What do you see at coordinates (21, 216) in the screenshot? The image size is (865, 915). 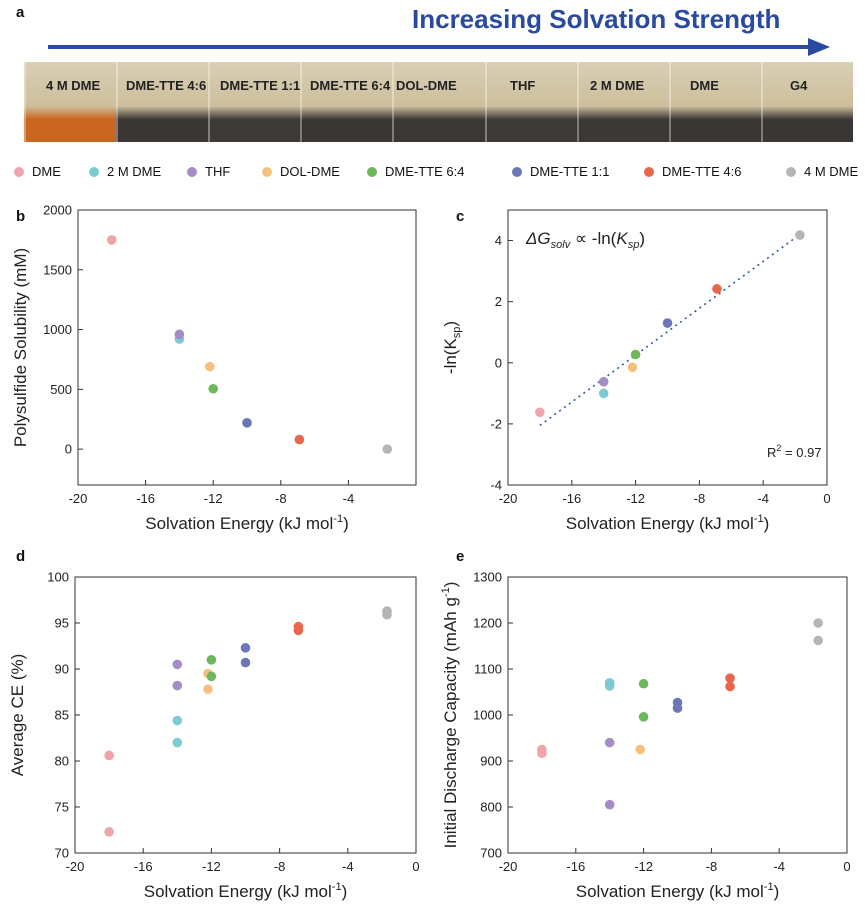 I see `panel-letter-b: b` at bounding box center [21, 216].